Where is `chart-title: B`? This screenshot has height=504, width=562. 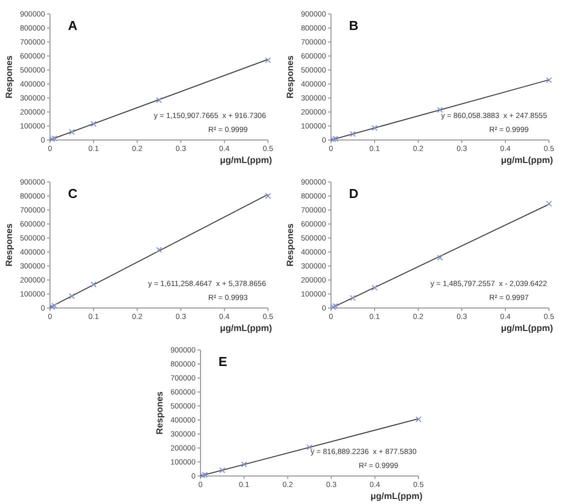 chart-title: B is located at coordinates (353, 25).